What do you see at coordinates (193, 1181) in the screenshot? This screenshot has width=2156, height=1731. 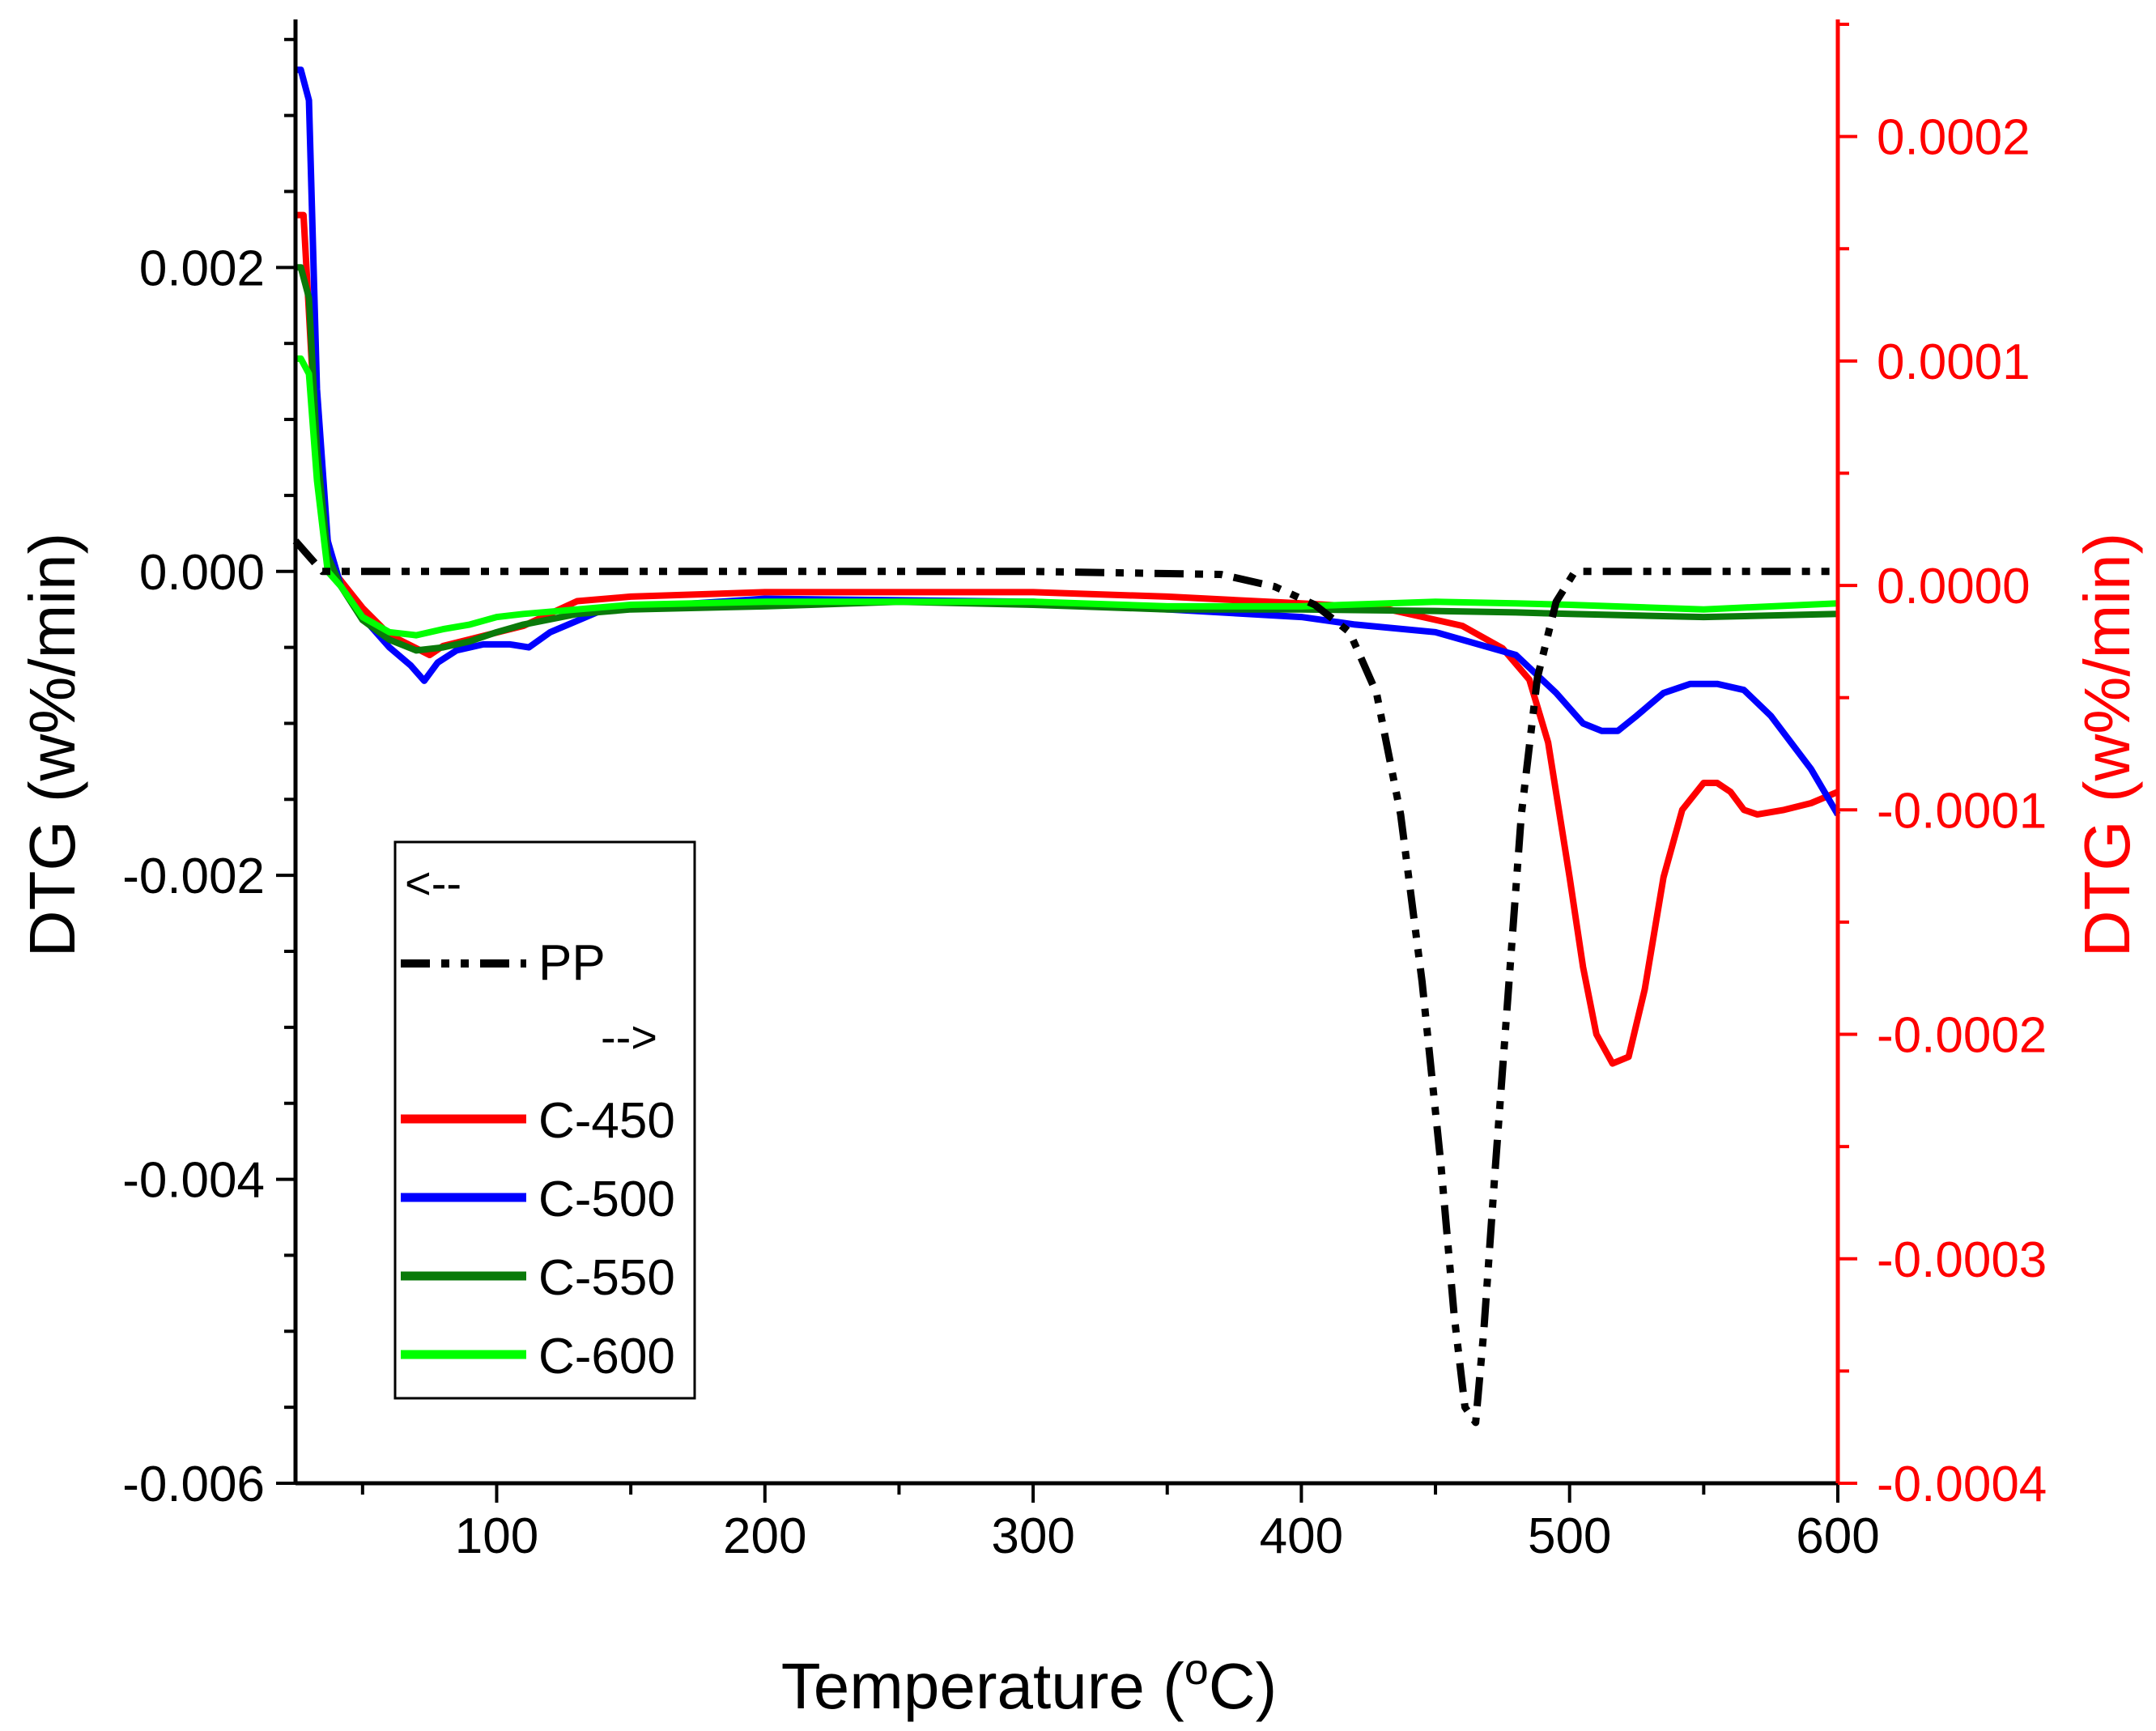 I see `y-left-tick-label: -0.004` at bounding box center [193, 1181].